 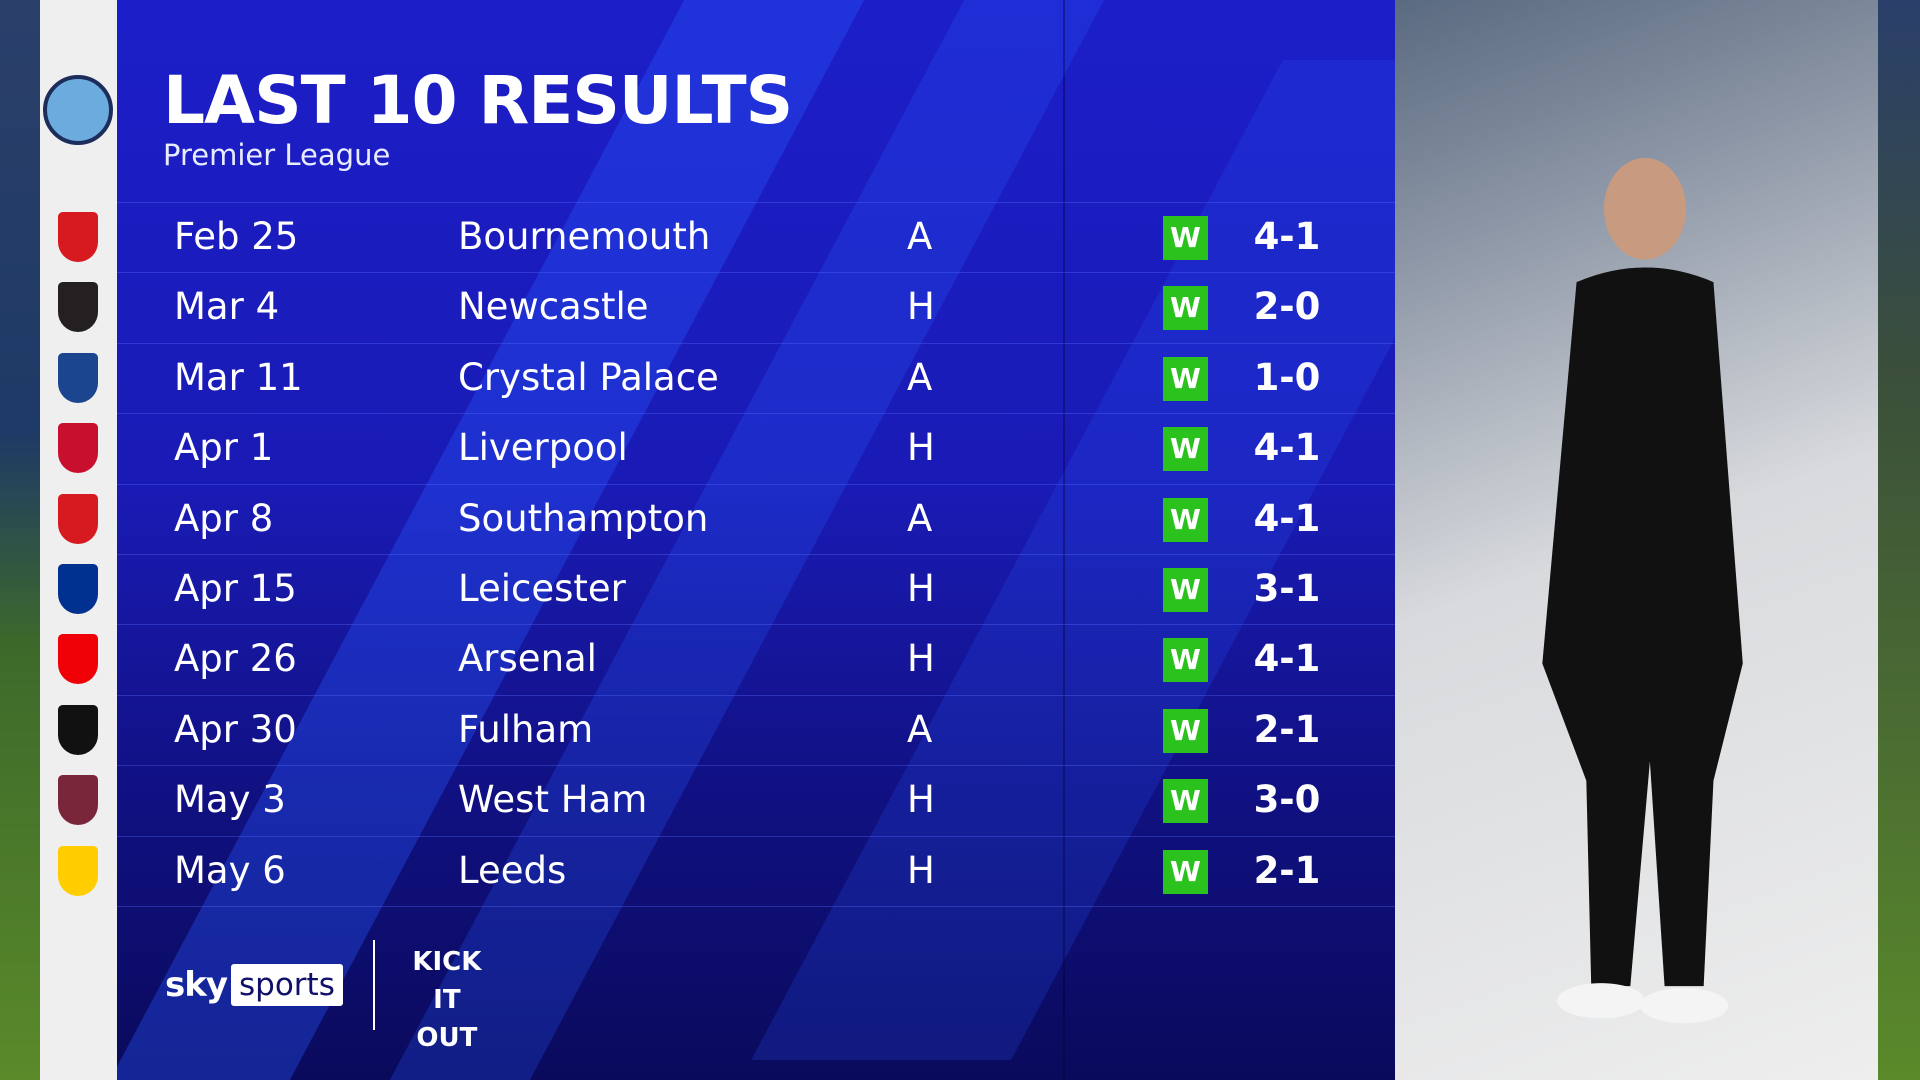 I want to click on opponent-name: West Ham, so click(x=553, y=800).